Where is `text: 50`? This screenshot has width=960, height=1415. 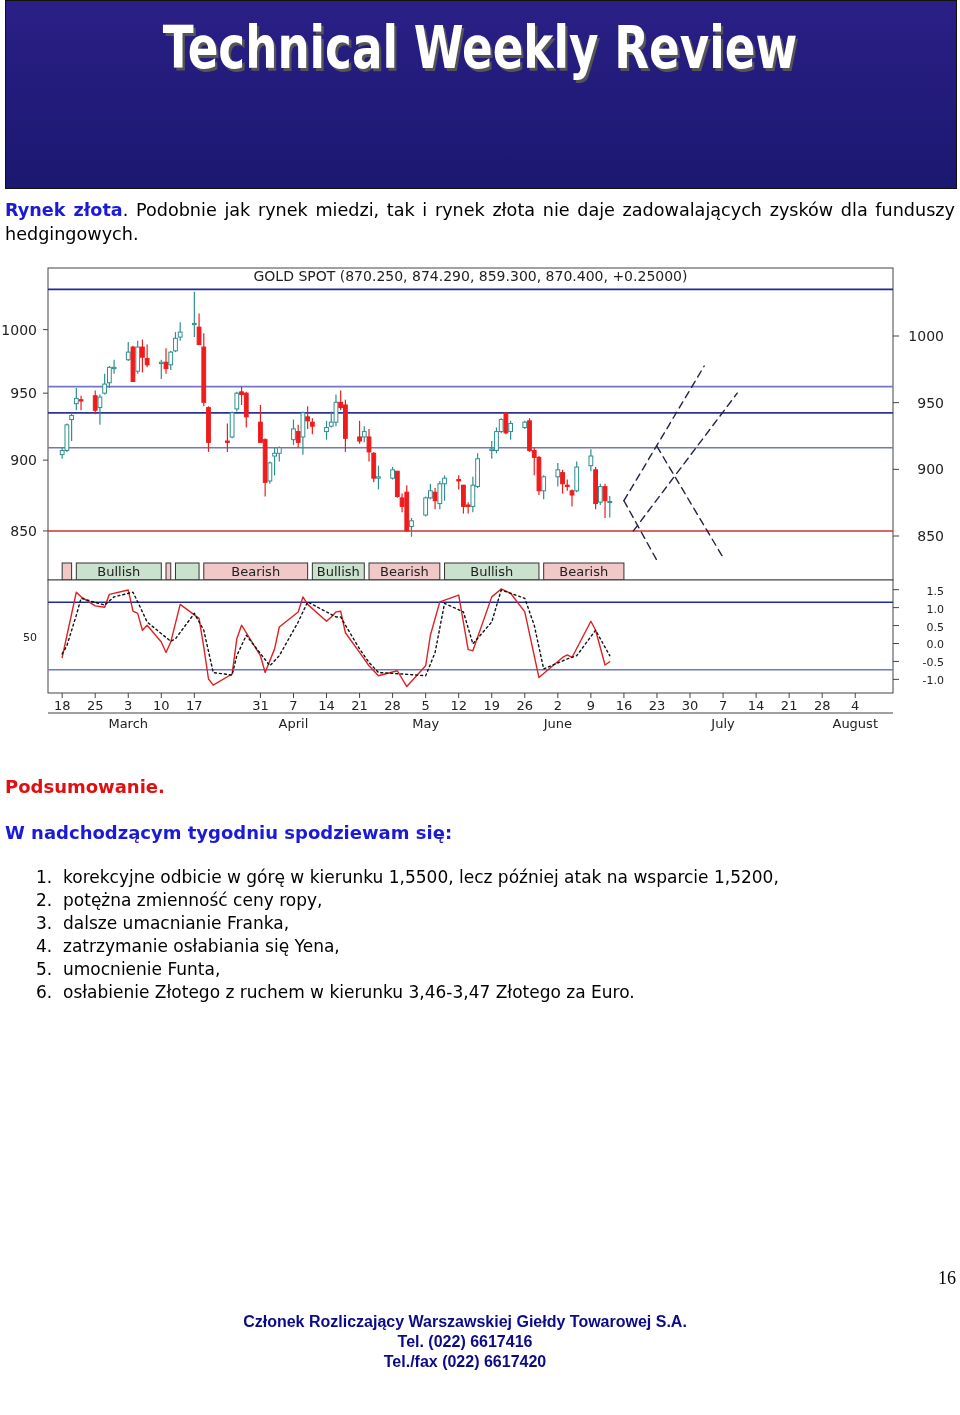 text: 50 is located at coordinates (30, 637).